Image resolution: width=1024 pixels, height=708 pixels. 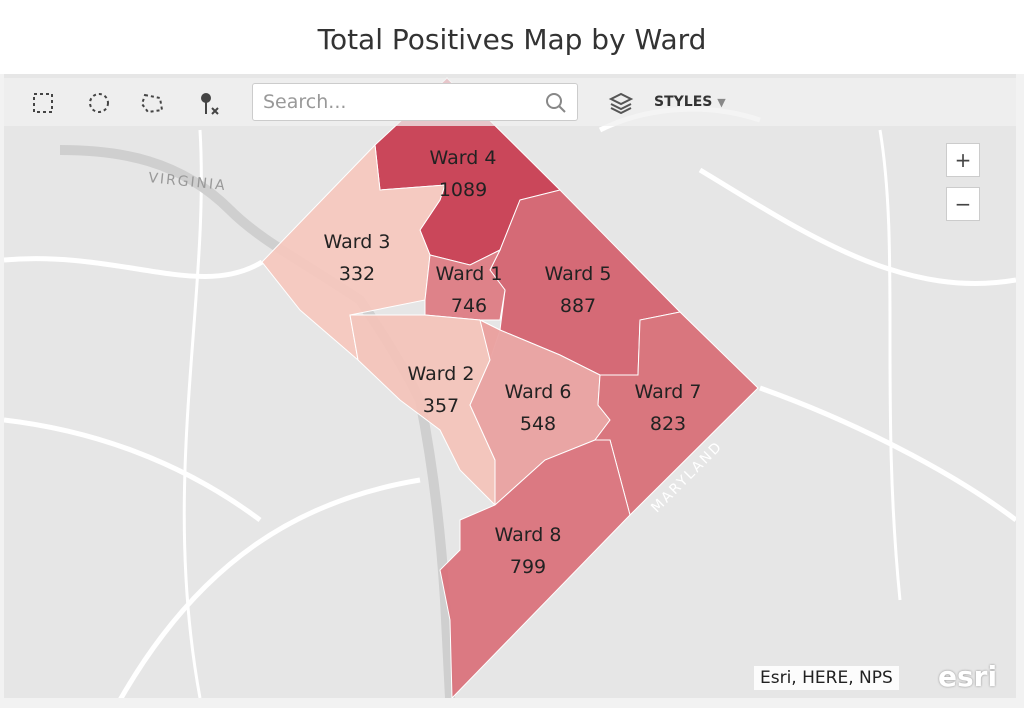 What do you see at coordinates (528, 535) in the screenshot?
I see `ward-name: Ward 8` at bounding box center [528, 535].